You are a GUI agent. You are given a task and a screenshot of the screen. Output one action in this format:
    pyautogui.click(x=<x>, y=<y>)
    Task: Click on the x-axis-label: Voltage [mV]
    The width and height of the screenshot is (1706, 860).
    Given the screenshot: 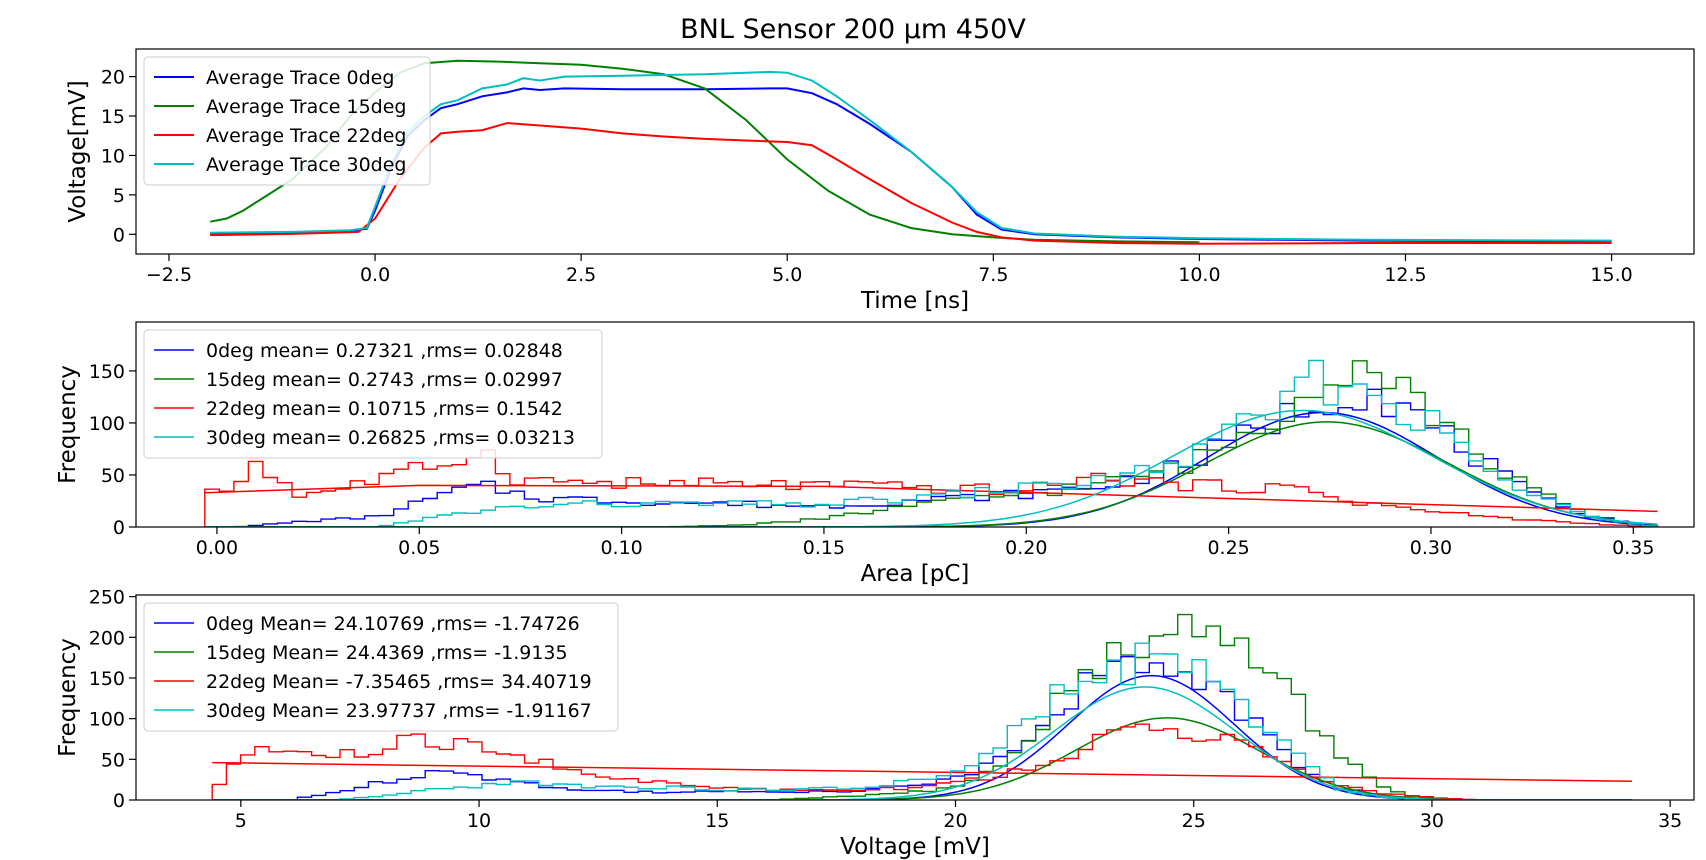 What is the action you would take?
    pyautogui.click(x=915, y=847)
    